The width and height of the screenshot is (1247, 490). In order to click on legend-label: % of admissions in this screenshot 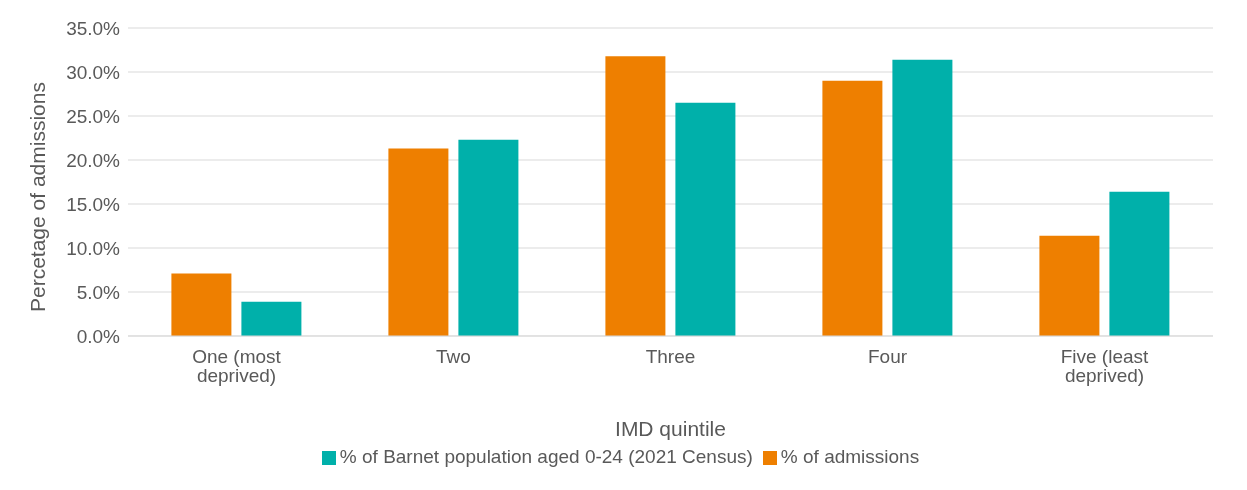, I will do `click(850, 456)`.